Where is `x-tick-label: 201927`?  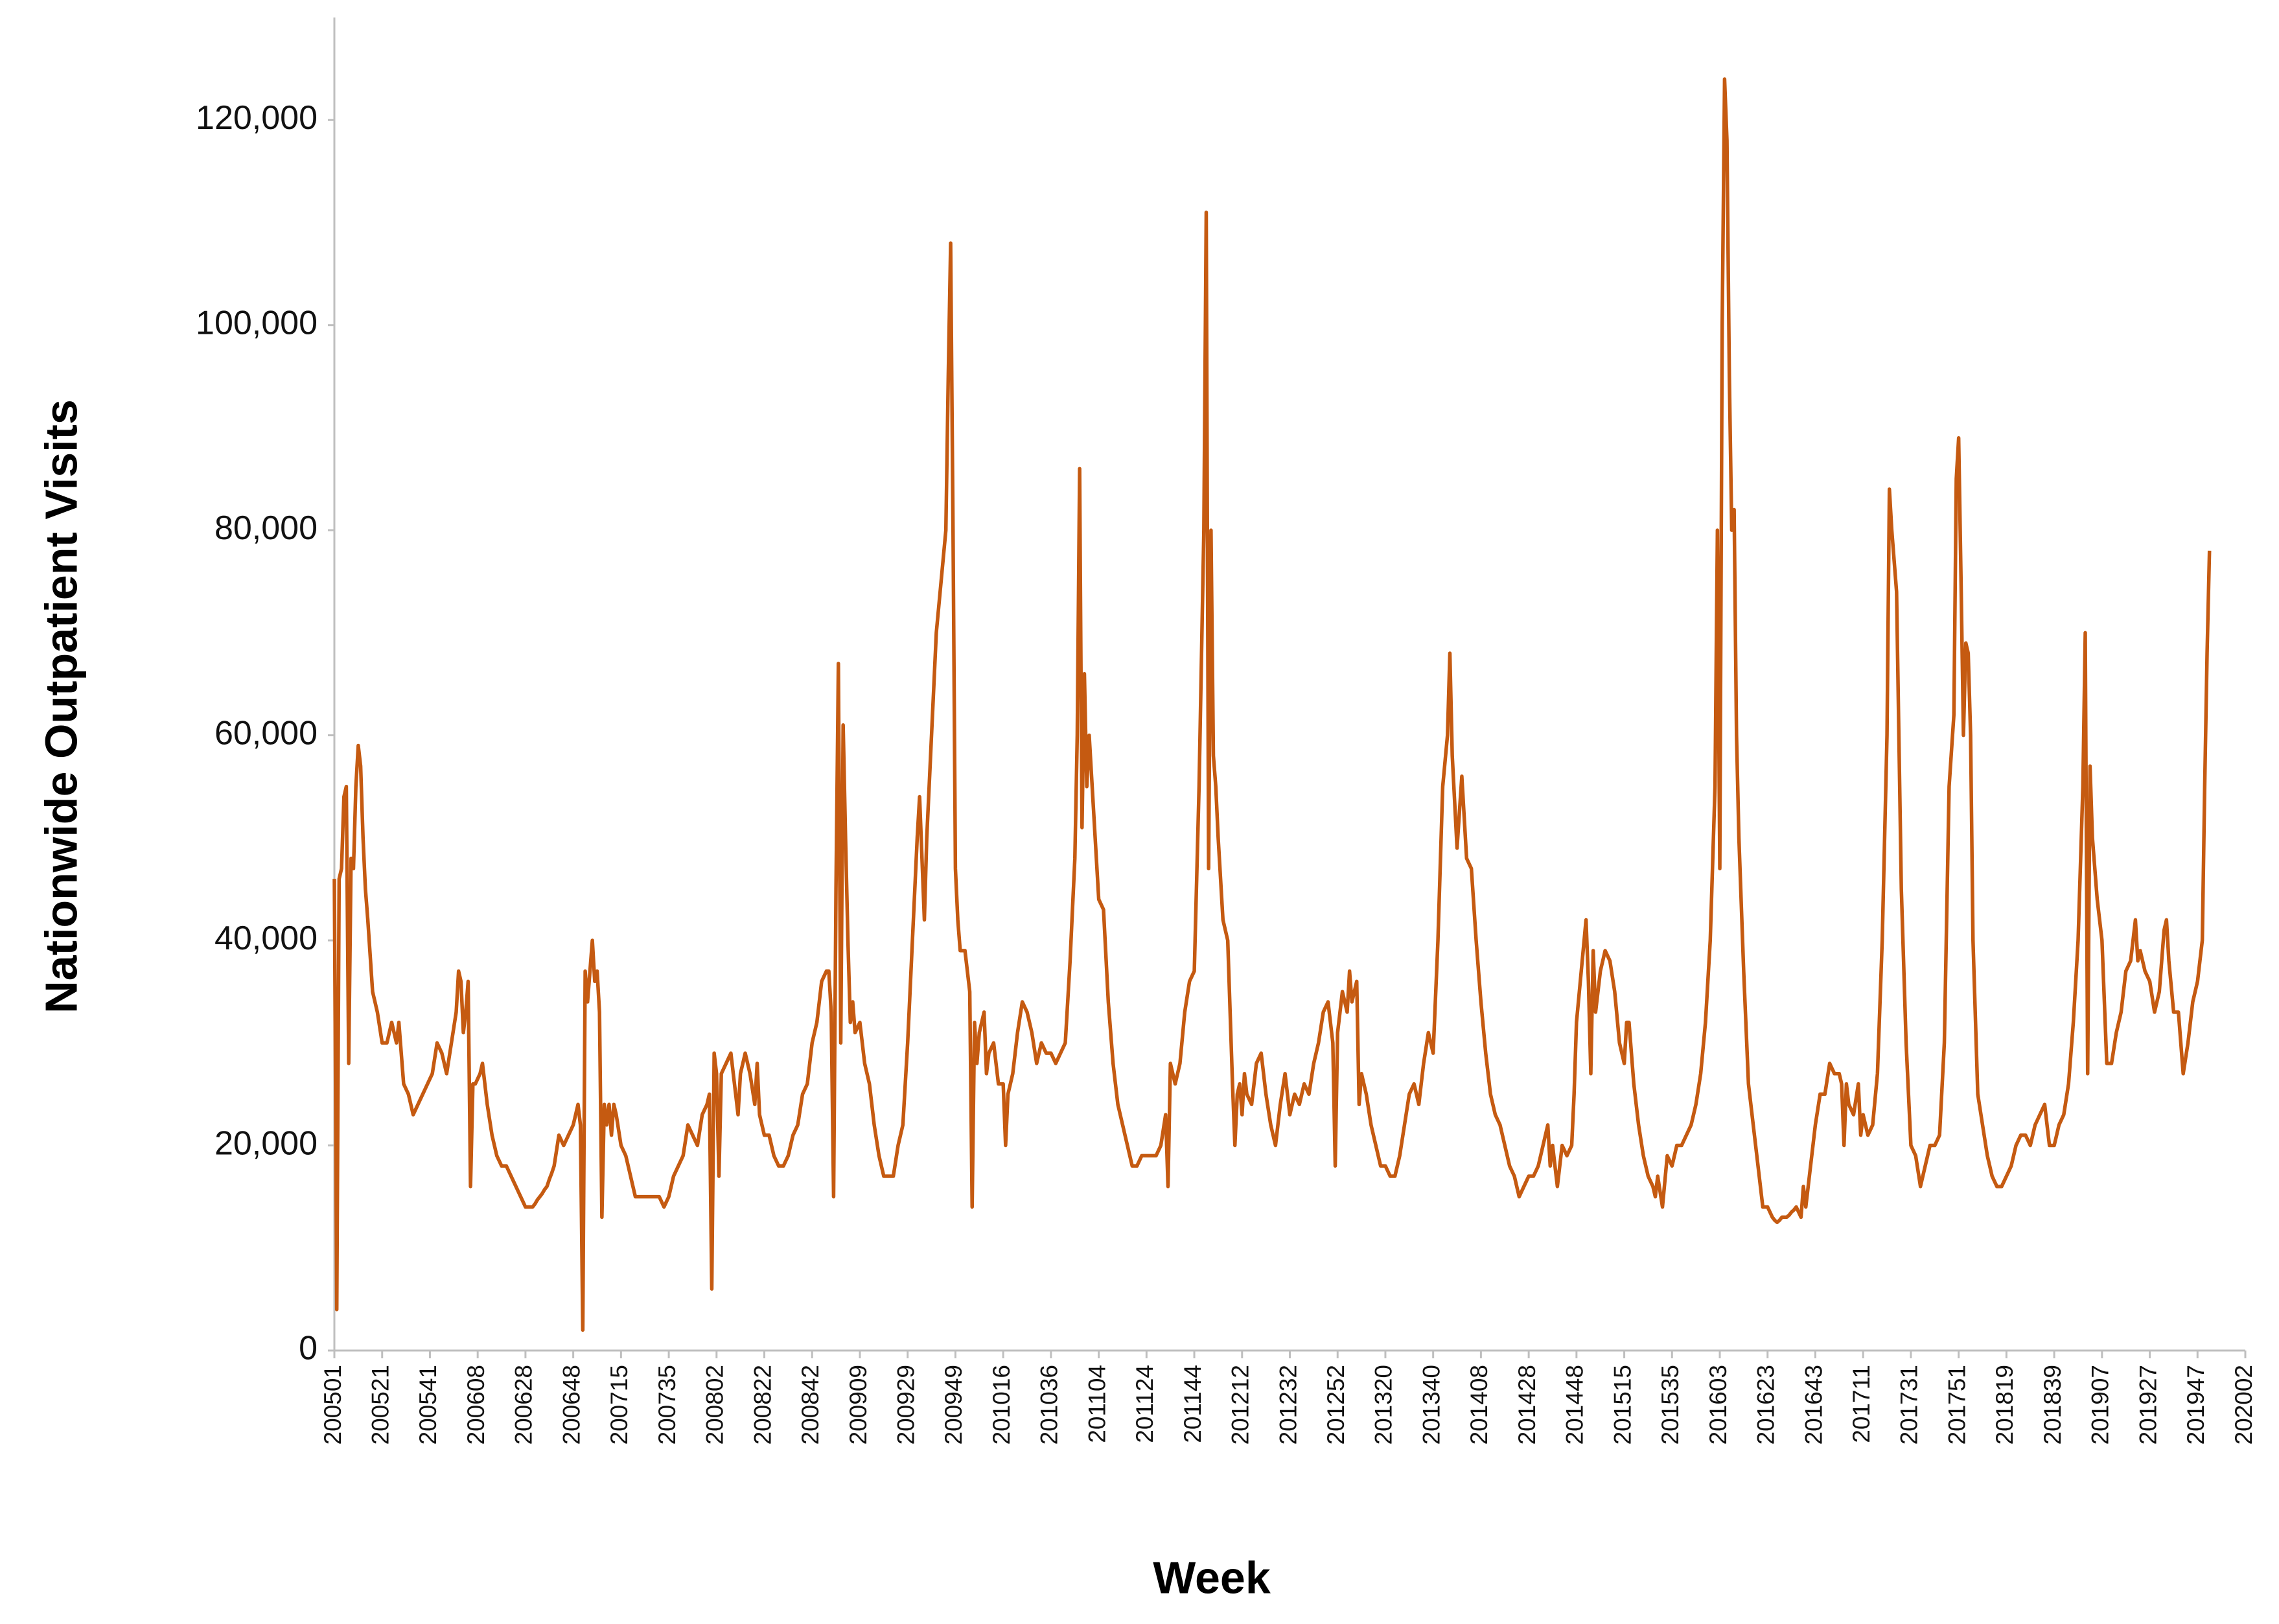 x-tick-label: 201927 is located at coordinates (2147, 1404).